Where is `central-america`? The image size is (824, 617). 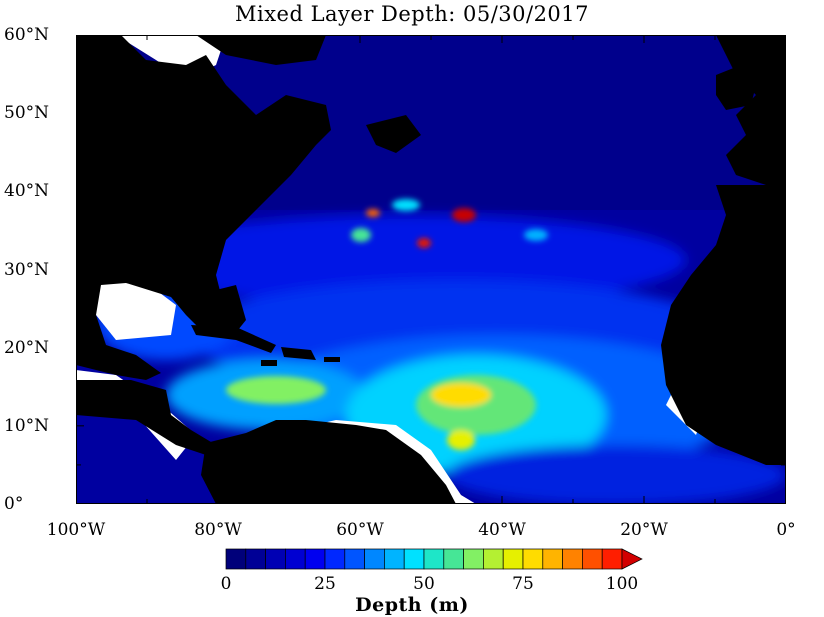 central-america is located at coordinates (146, 417).